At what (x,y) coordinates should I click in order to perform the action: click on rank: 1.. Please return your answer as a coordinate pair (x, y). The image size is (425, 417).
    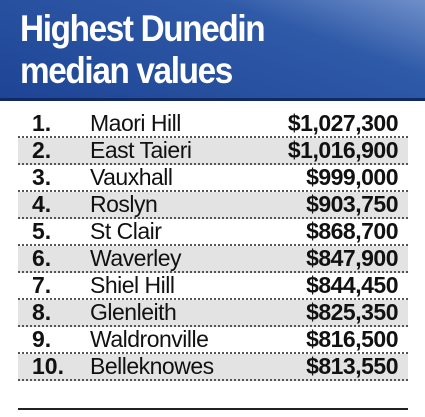
    Looking at the image, I should click on (42, 123).